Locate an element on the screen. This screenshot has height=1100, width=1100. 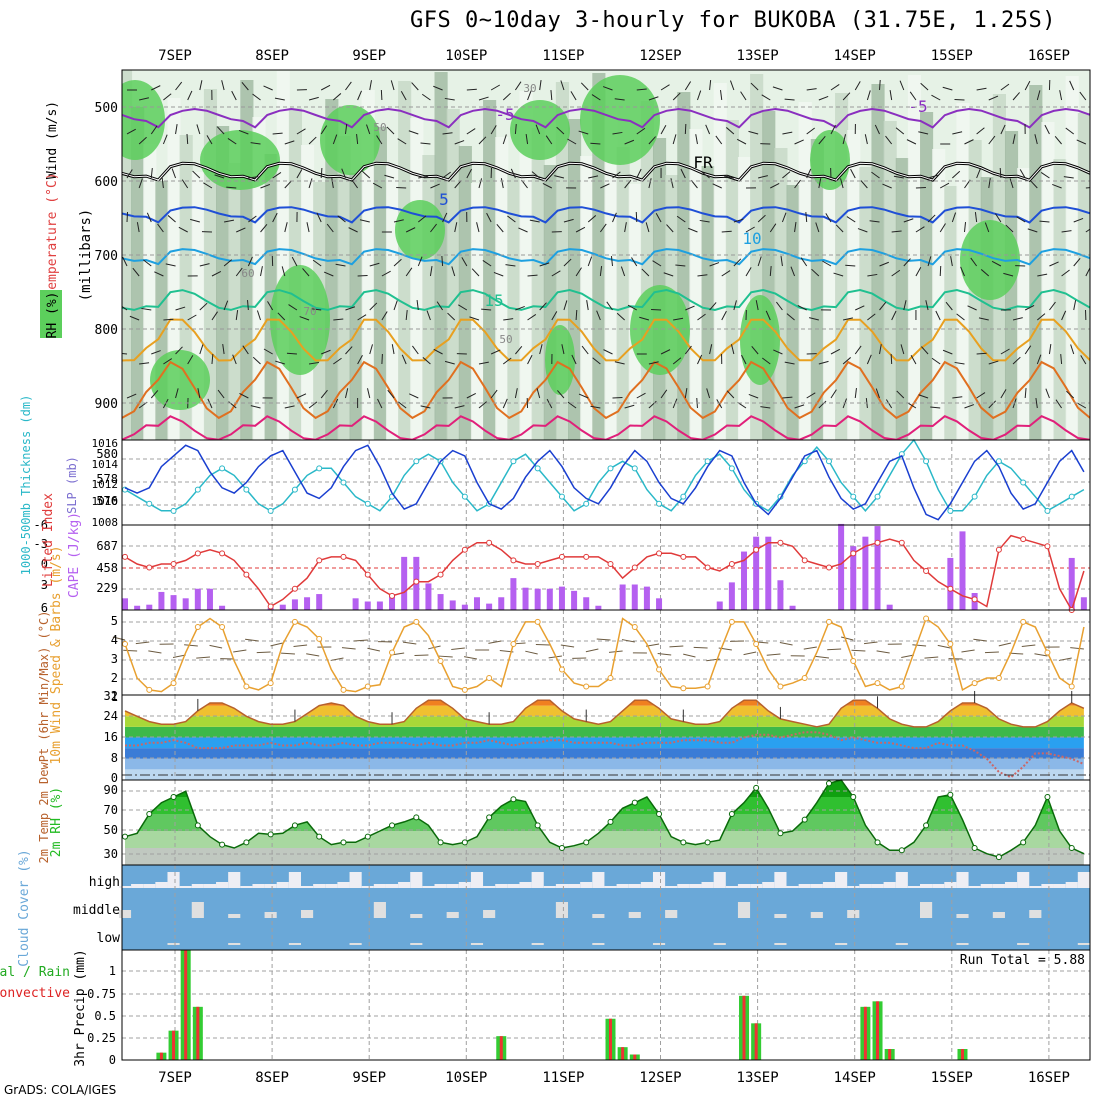
rh-legend-swatch is located at coordinates (51, 314).